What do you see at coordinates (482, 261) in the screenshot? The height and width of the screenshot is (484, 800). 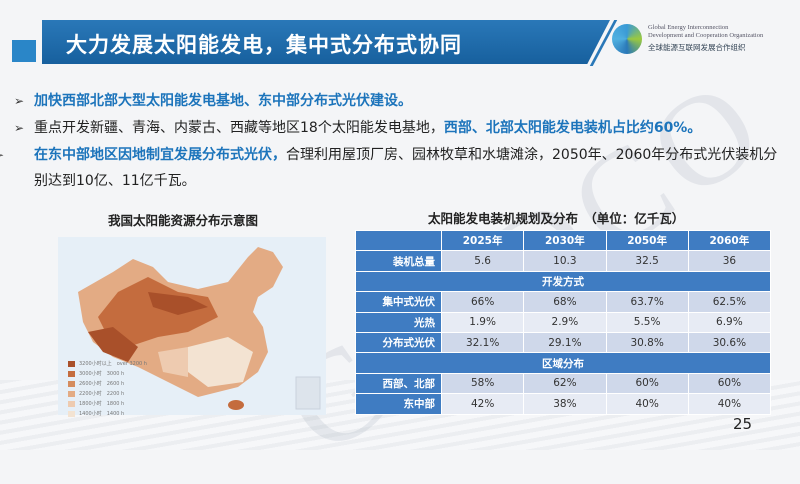 I see `table-cell: 5.6` at bounding box center [482, 261].